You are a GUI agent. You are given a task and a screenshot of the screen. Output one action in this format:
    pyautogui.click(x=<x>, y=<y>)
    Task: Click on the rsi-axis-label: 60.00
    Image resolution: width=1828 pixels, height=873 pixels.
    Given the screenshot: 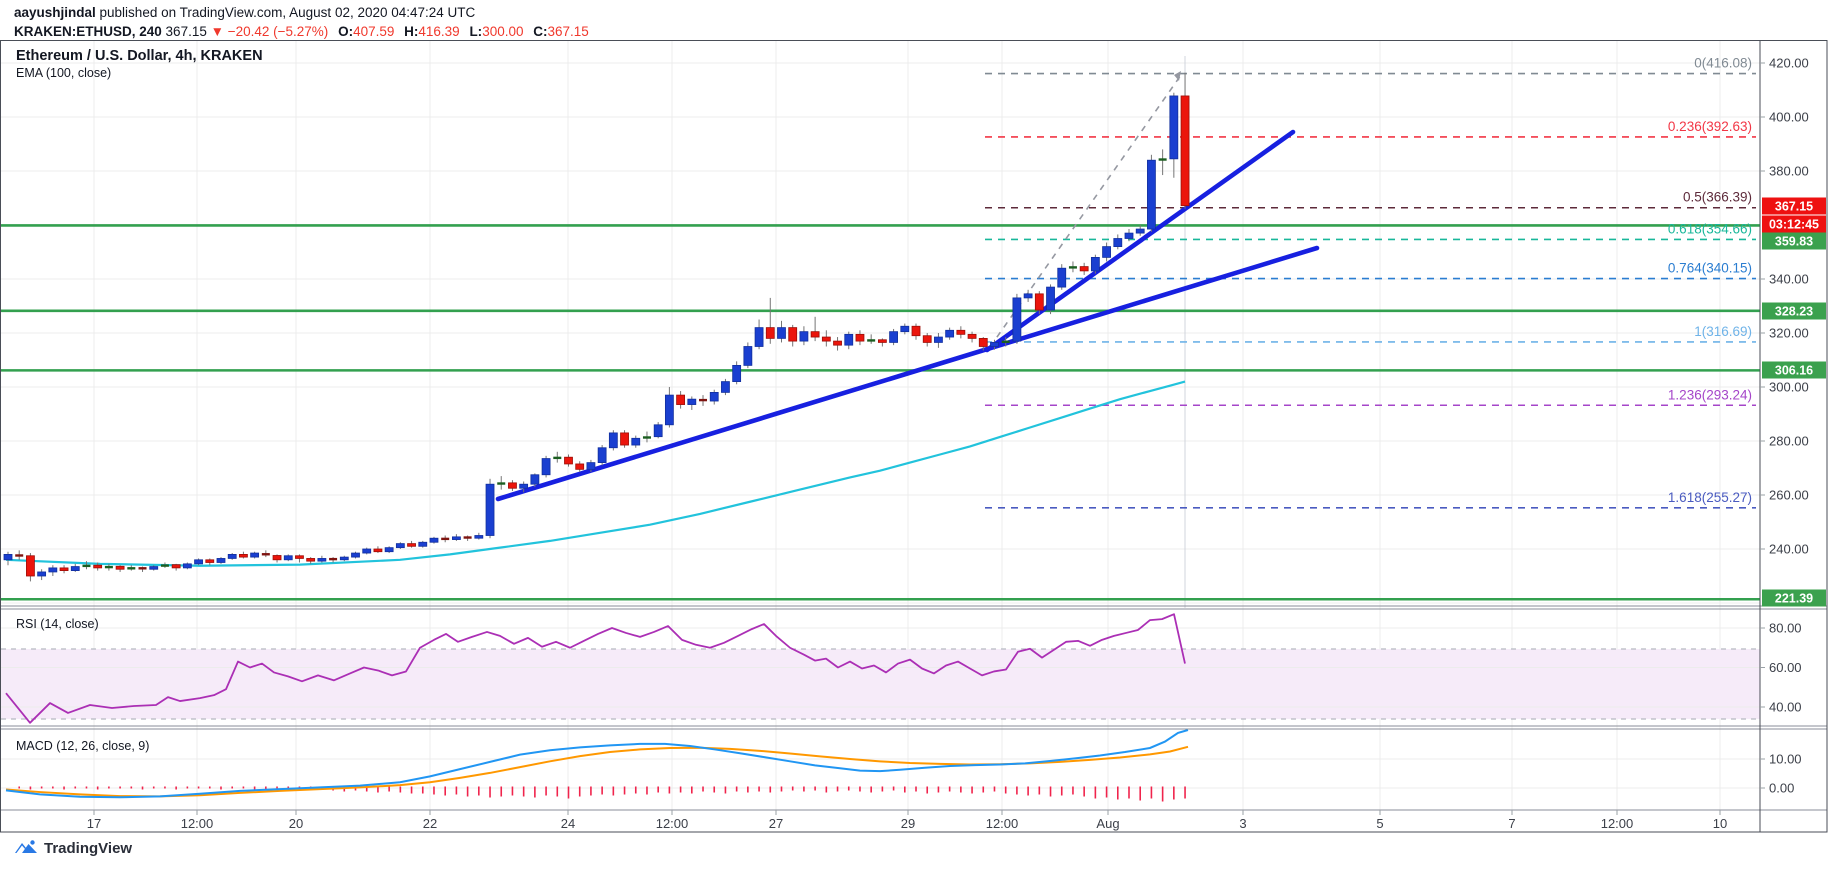 What is the action you would take?
    pyautogui.click(x=1785, y=667)
    